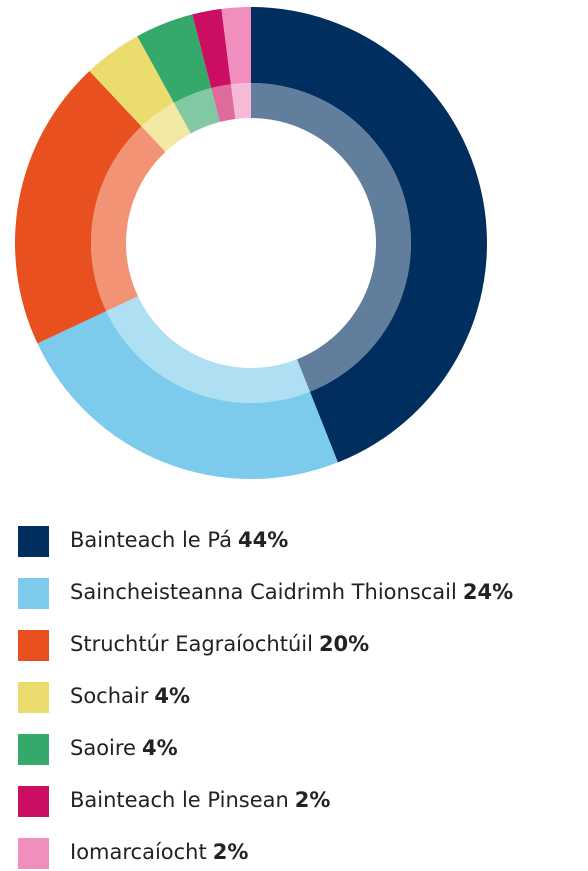 The height and width of the screenshot is (871, 588). Describe the element at coordinates (263, 592) in the screenshot. I see `legend-name: Saincheisteanna Caidrimh Thionscail` at that location.